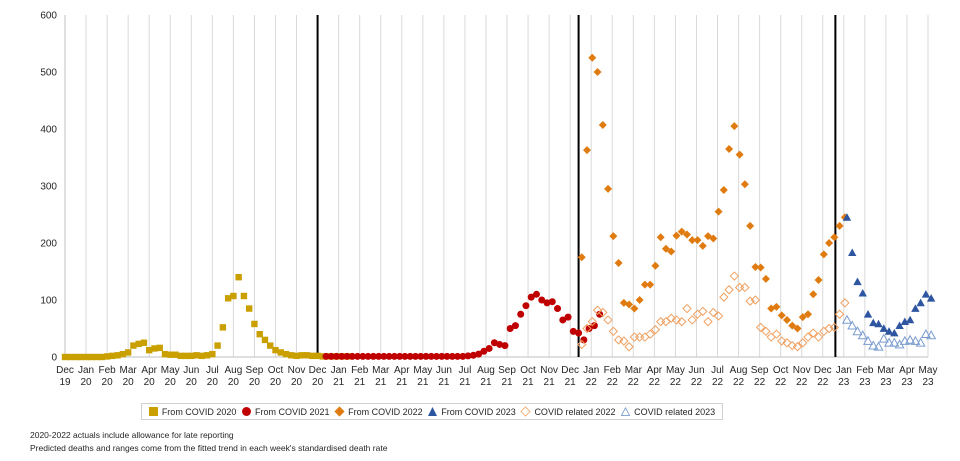  Describe the element at coordinates (422, 376) in the screenshot. I see `x-tick-label: May 21` at that location.